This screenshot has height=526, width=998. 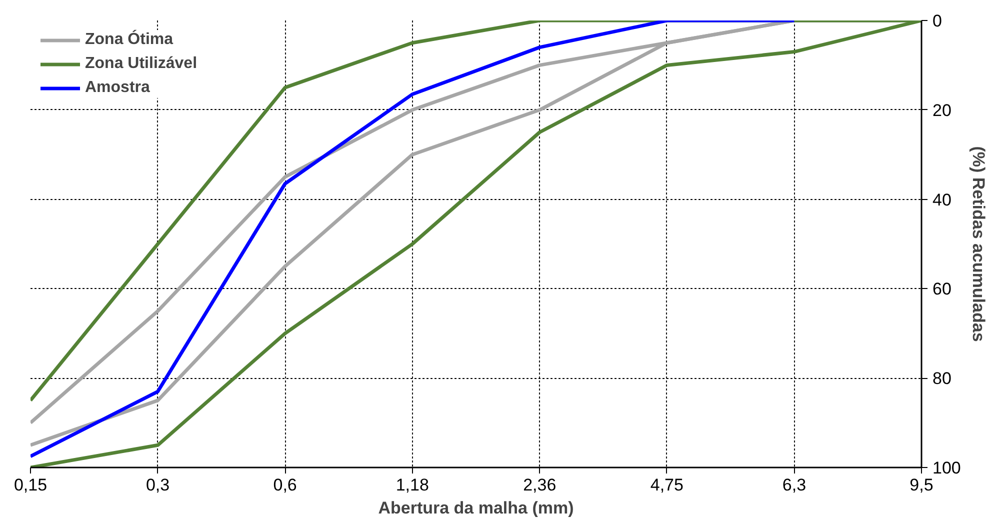 What do you see at coordinates (942, 289) in the screenshot?
I see `y-tick-label: 60` at bounding box center [942, 289].